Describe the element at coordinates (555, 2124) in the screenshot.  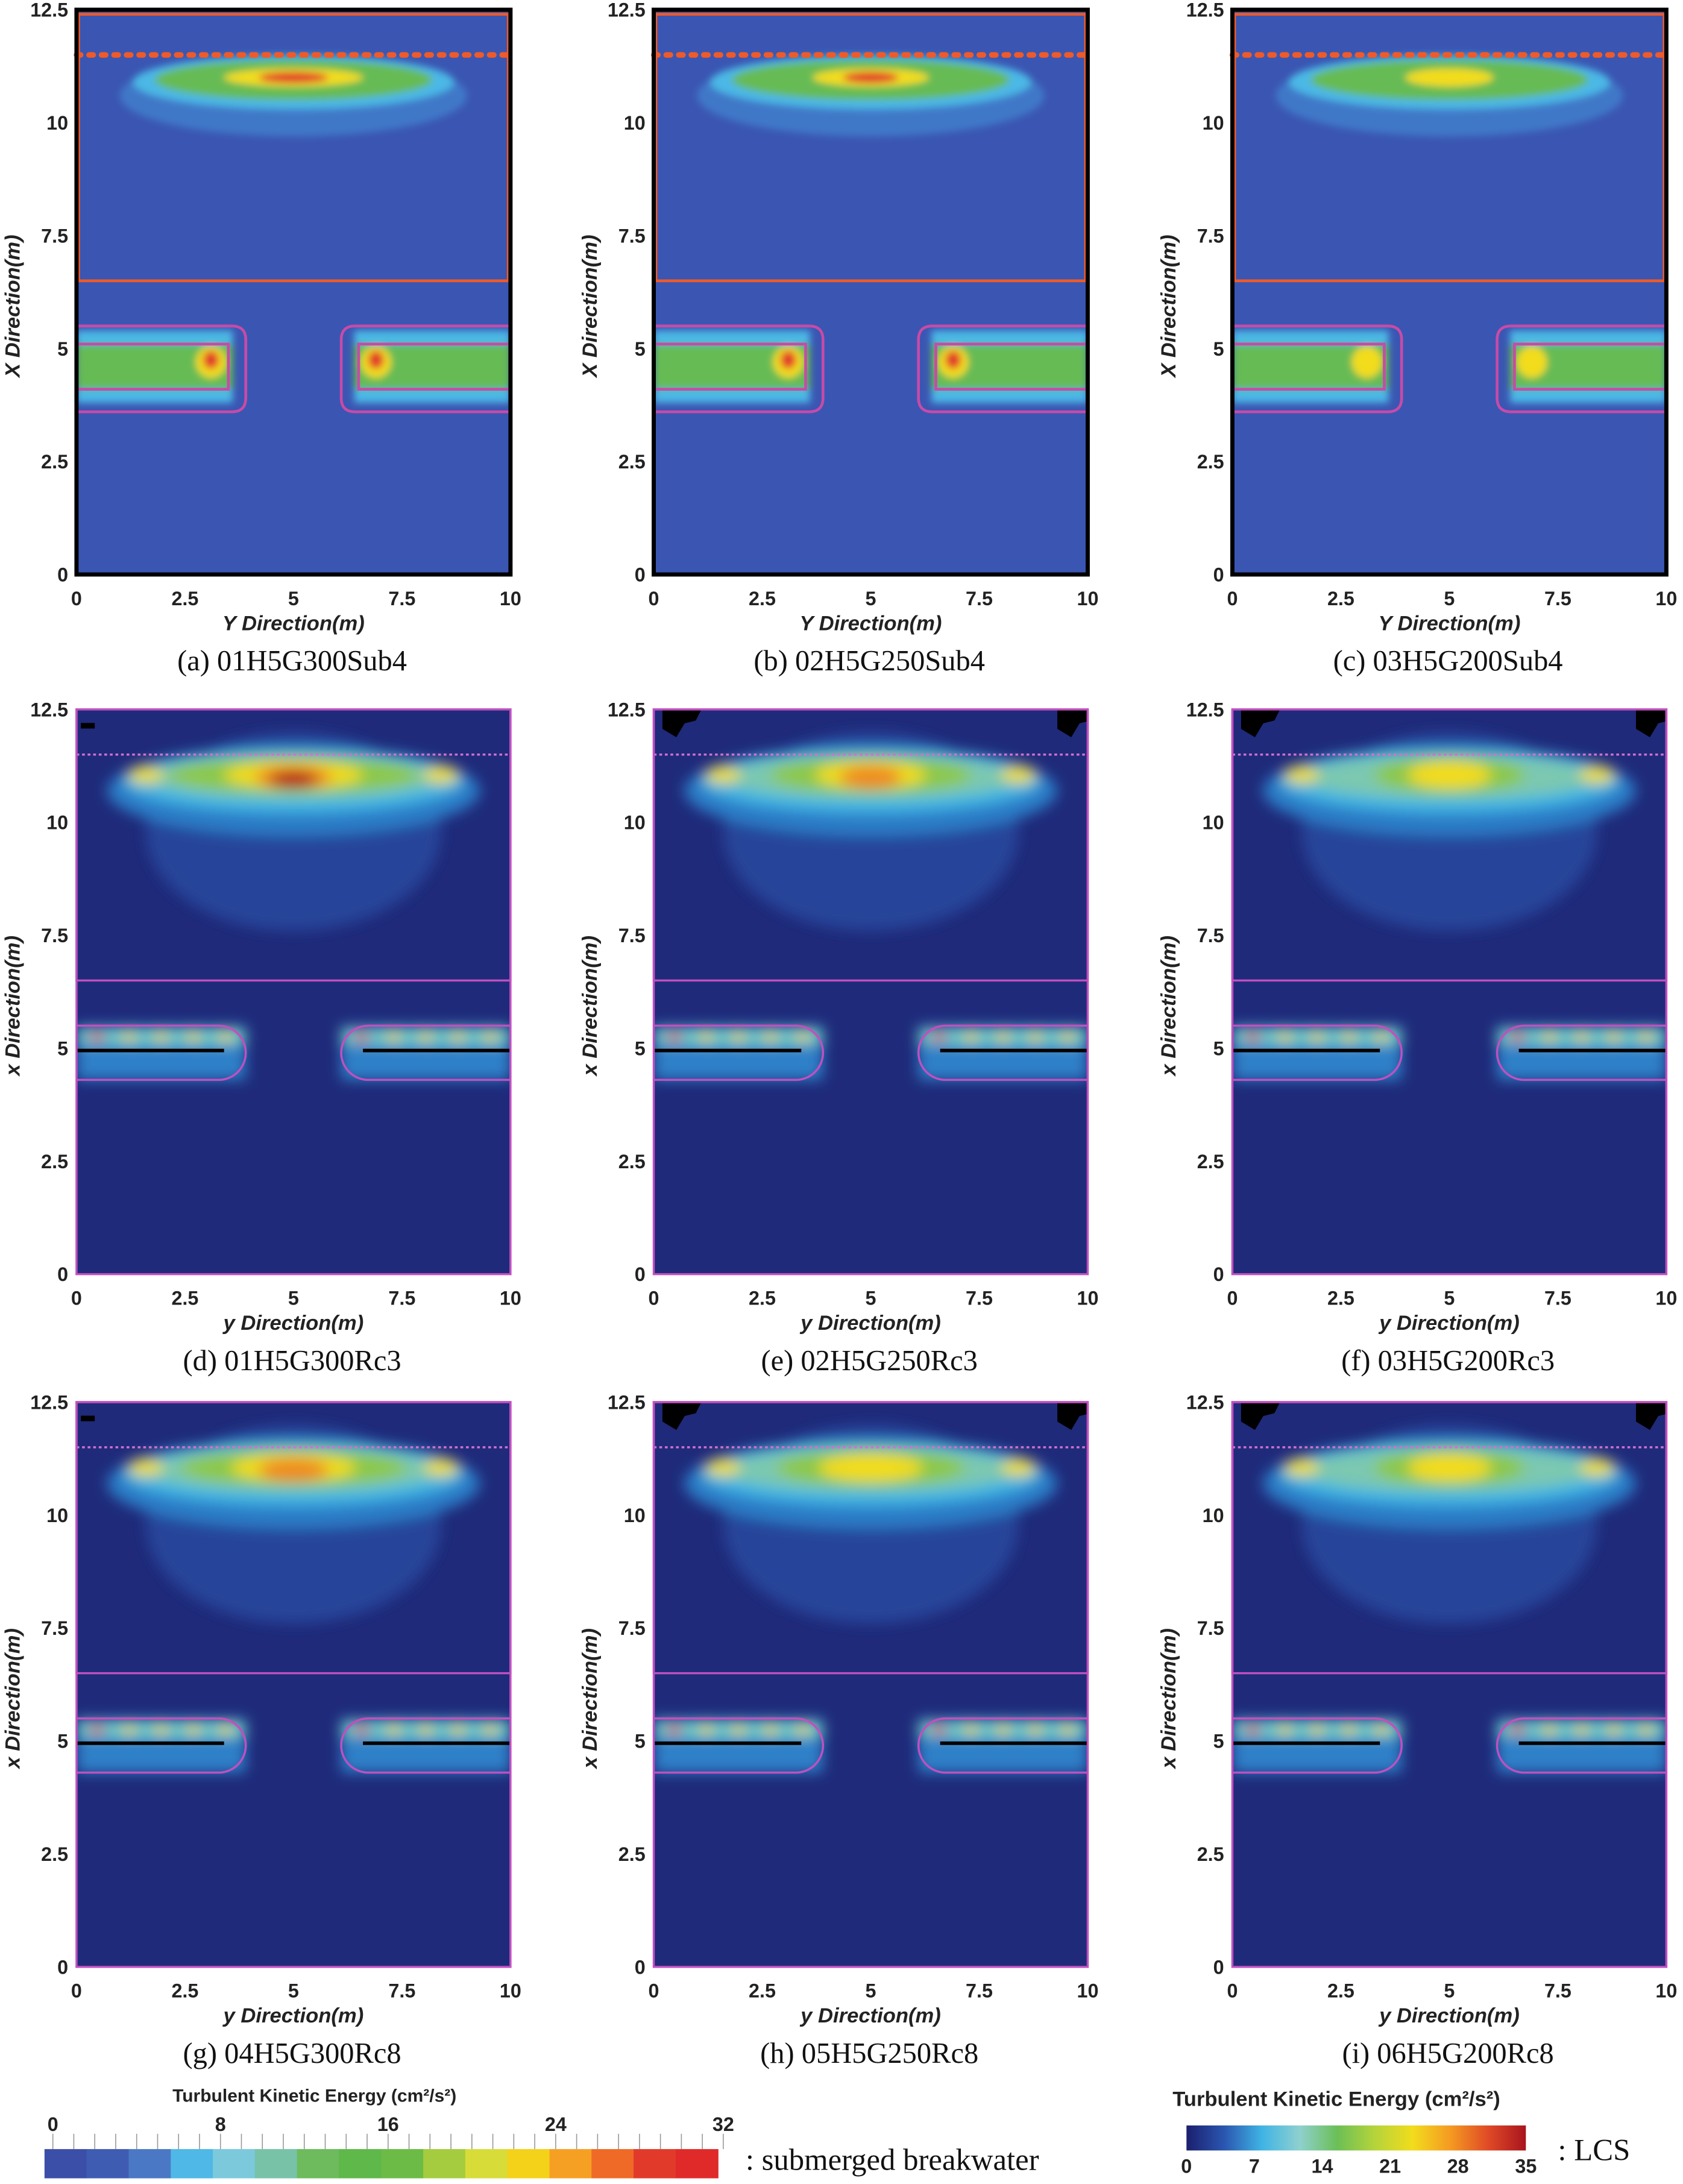
I see `colorbar-tick-label: 24` at that location.